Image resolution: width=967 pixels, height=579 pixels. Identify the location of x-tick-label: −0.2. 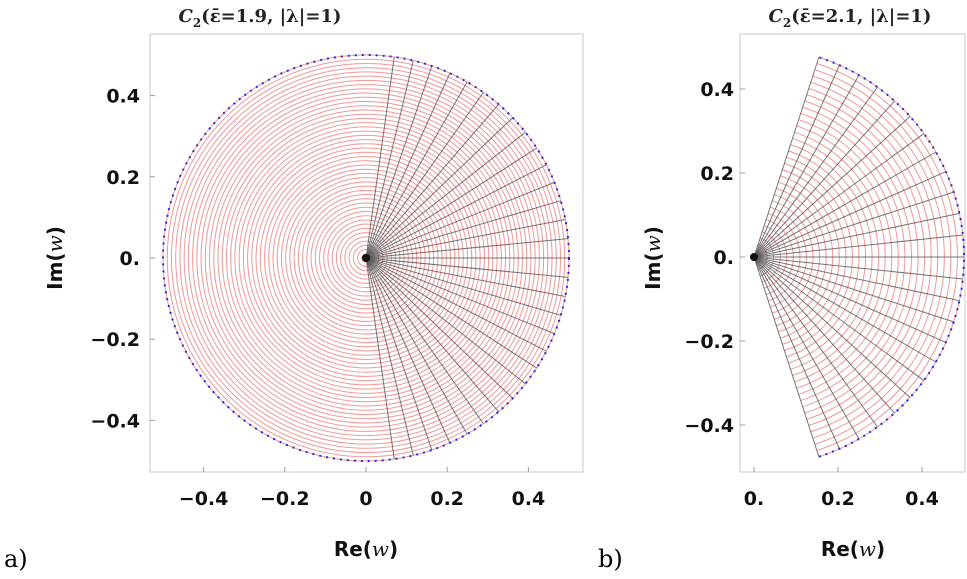
(285, 499).